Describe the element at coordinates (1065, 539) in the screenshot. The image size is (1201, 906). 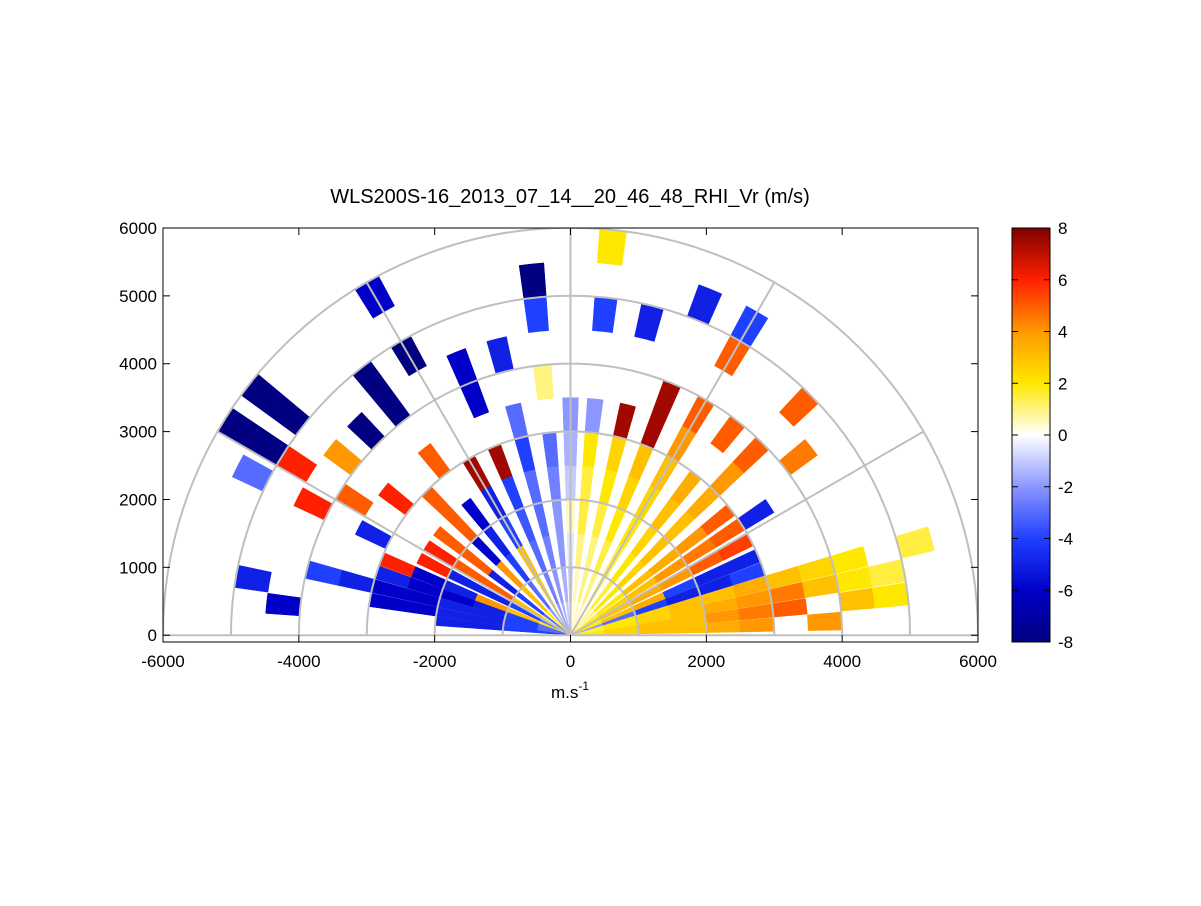
I see `colorbar-tick-label: -4` at that location.